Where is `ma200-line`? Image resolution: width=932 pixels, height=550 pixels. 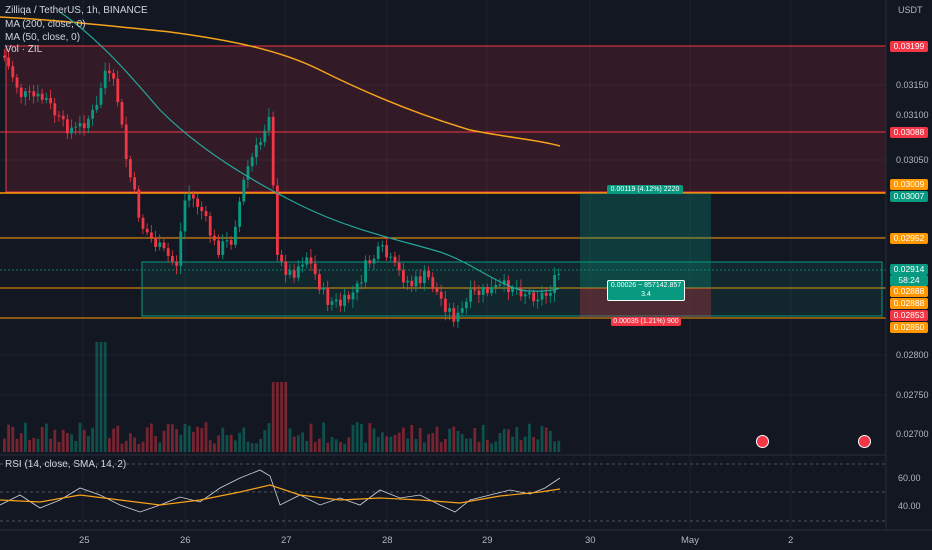 ma200-line is located at coordinates (280, 81).